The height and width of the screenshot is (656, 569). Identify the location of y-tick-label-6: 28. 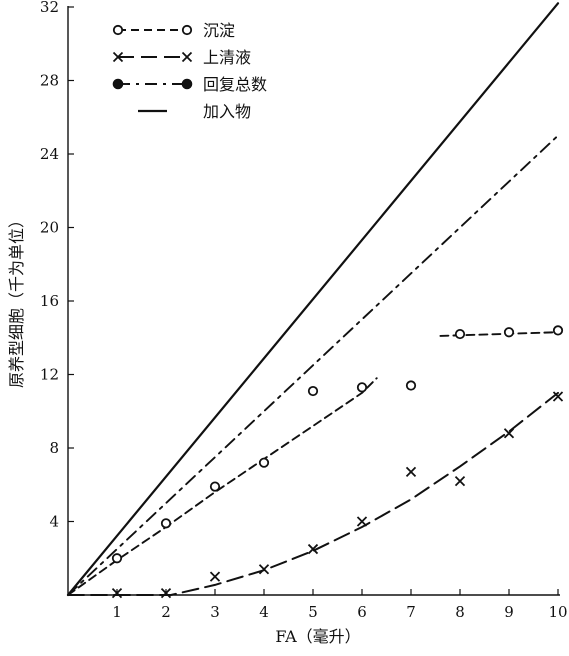
(49, 81).